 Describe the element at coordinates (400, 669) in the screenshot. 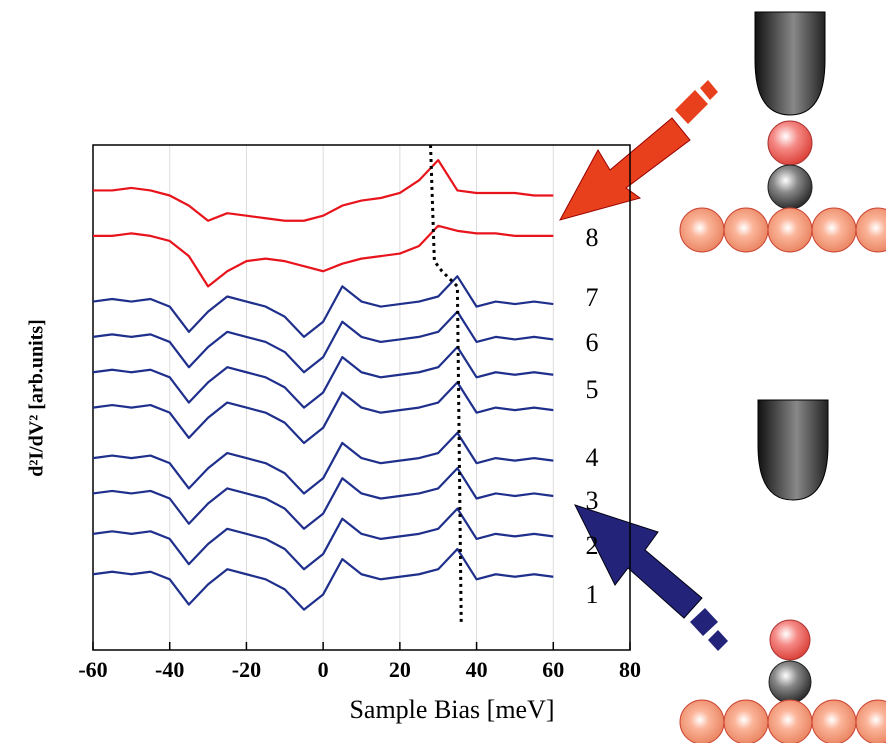

I see `x-tick-label: 20` at that location.